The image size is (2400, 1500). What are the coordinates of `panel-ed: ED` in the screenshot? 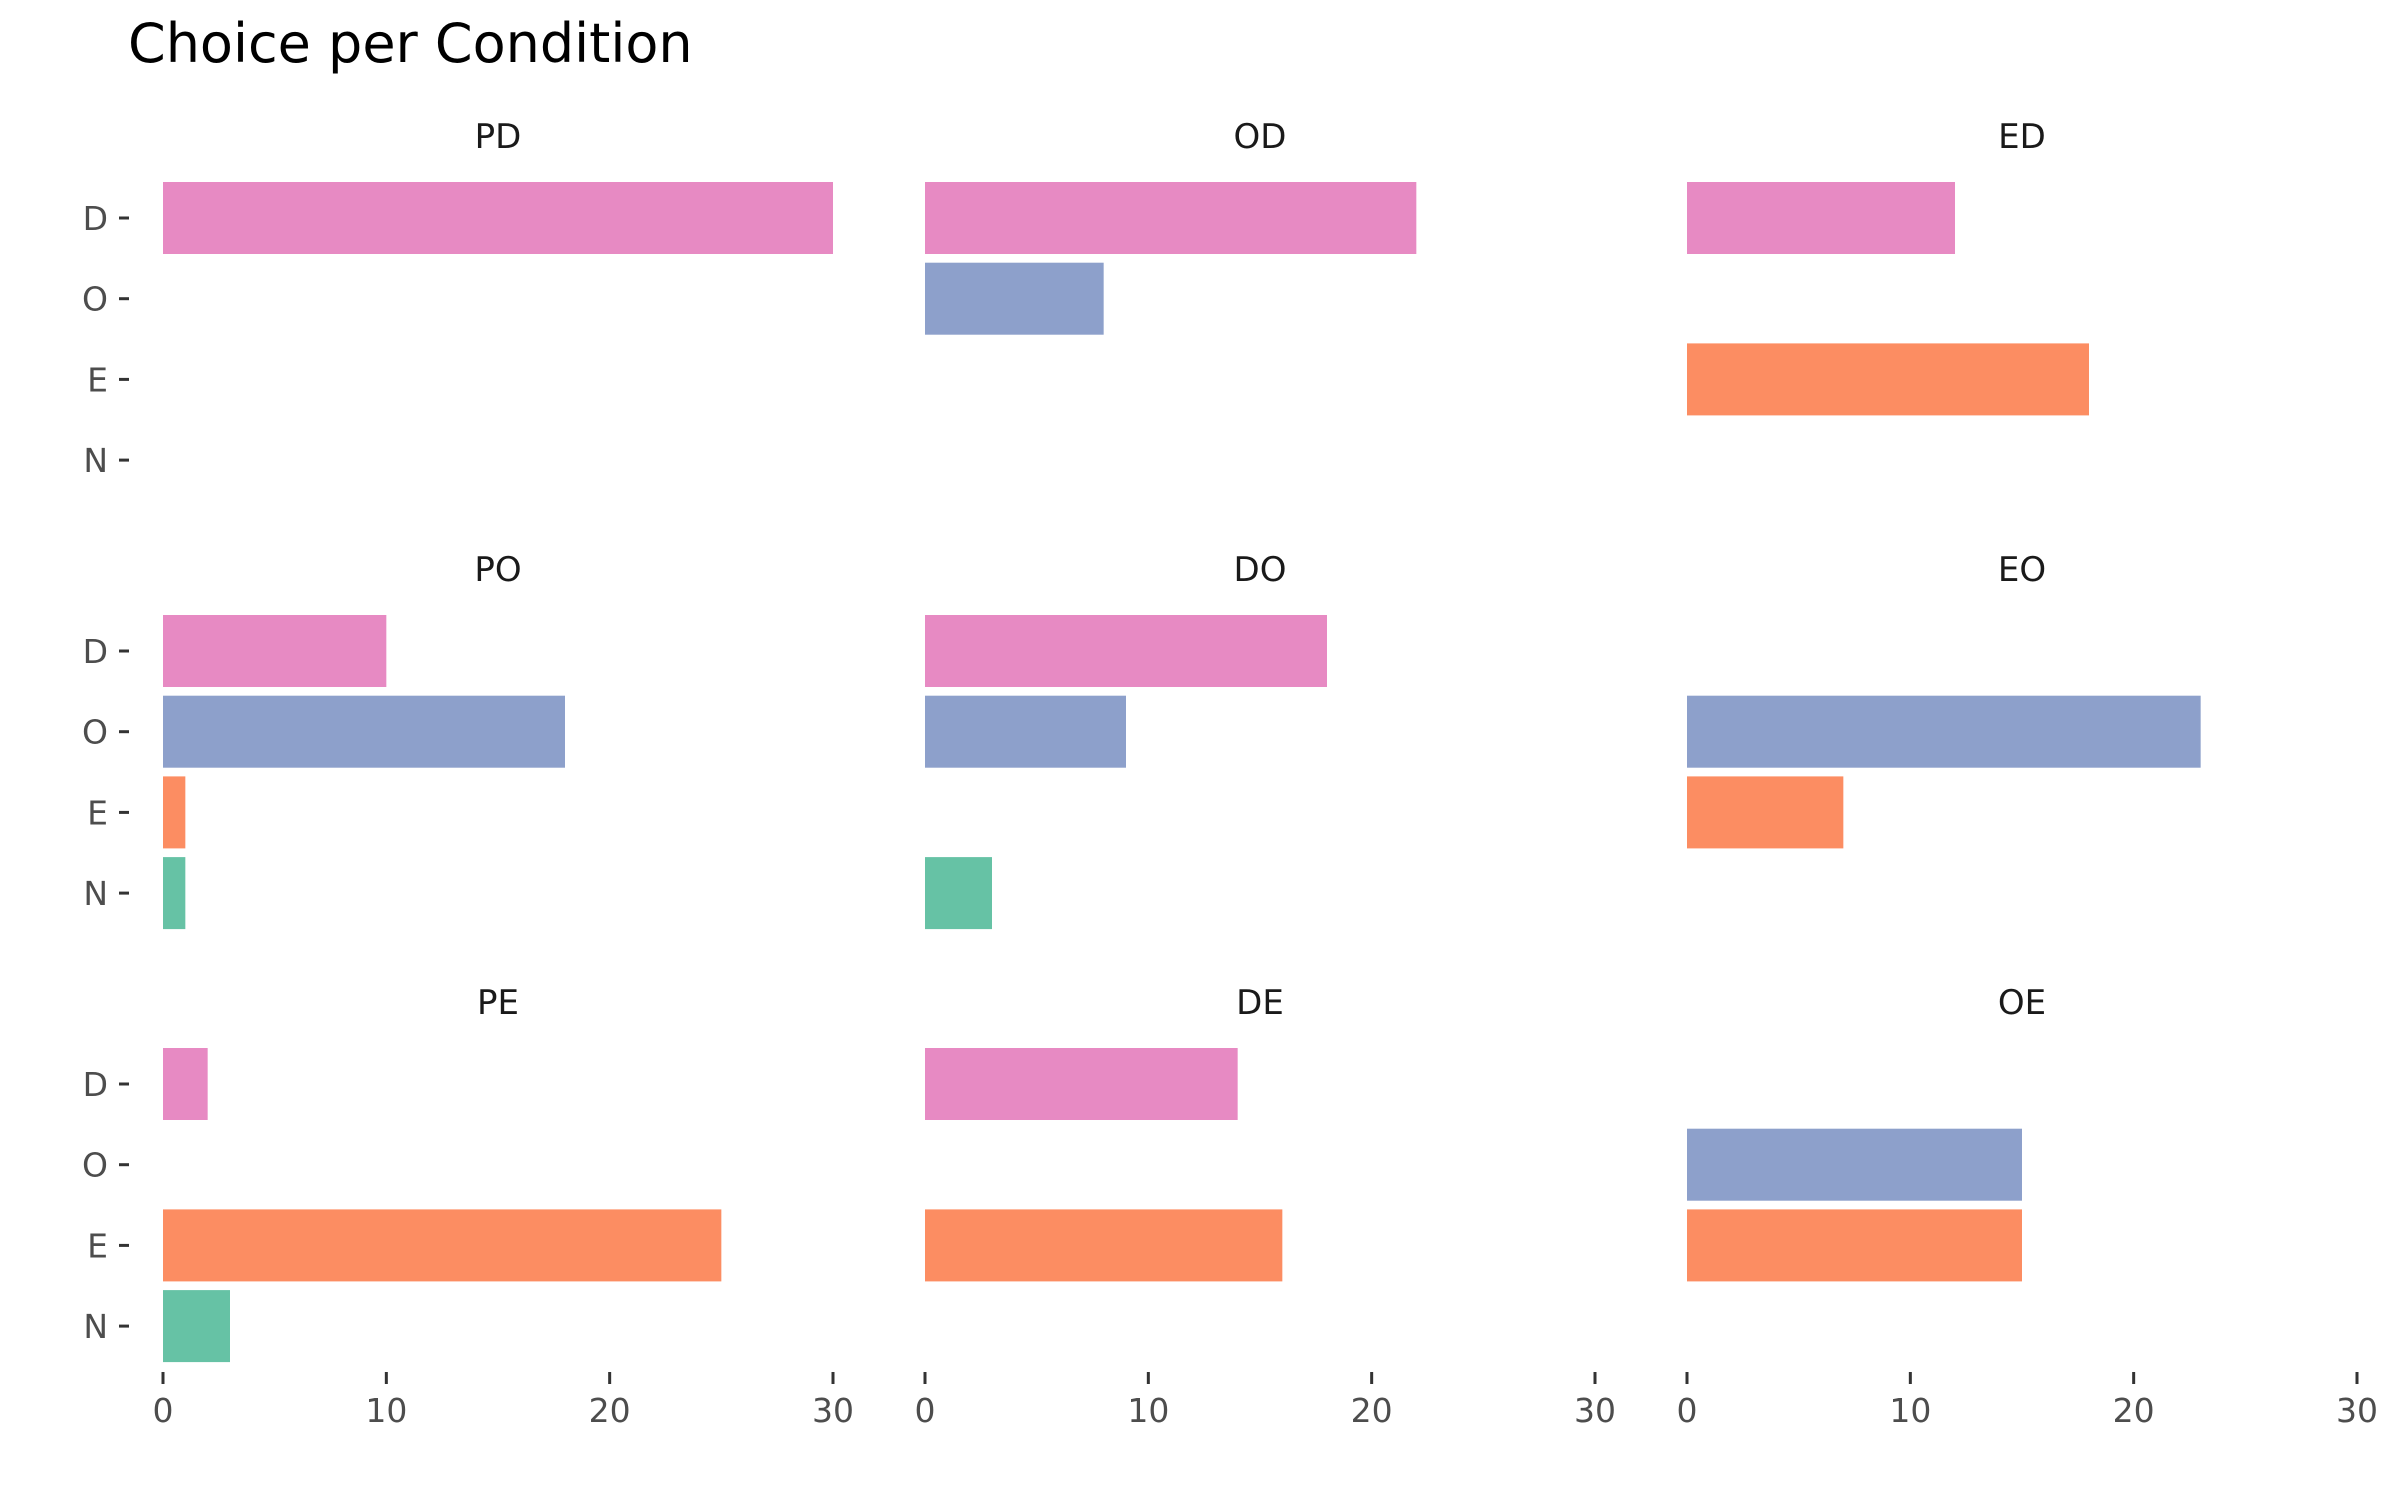 It's located at (1888, 266).